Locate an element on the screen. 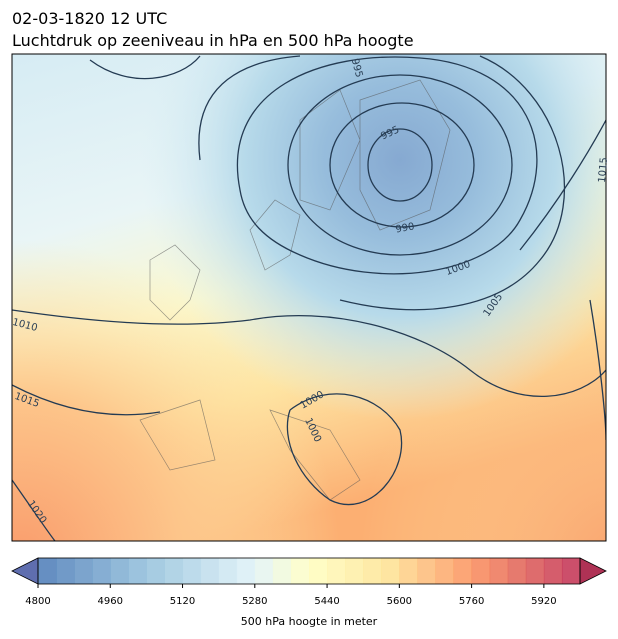 The image size is (618, 639). colorbar-tick-label: 4960 is located at coordinates (110, 601).